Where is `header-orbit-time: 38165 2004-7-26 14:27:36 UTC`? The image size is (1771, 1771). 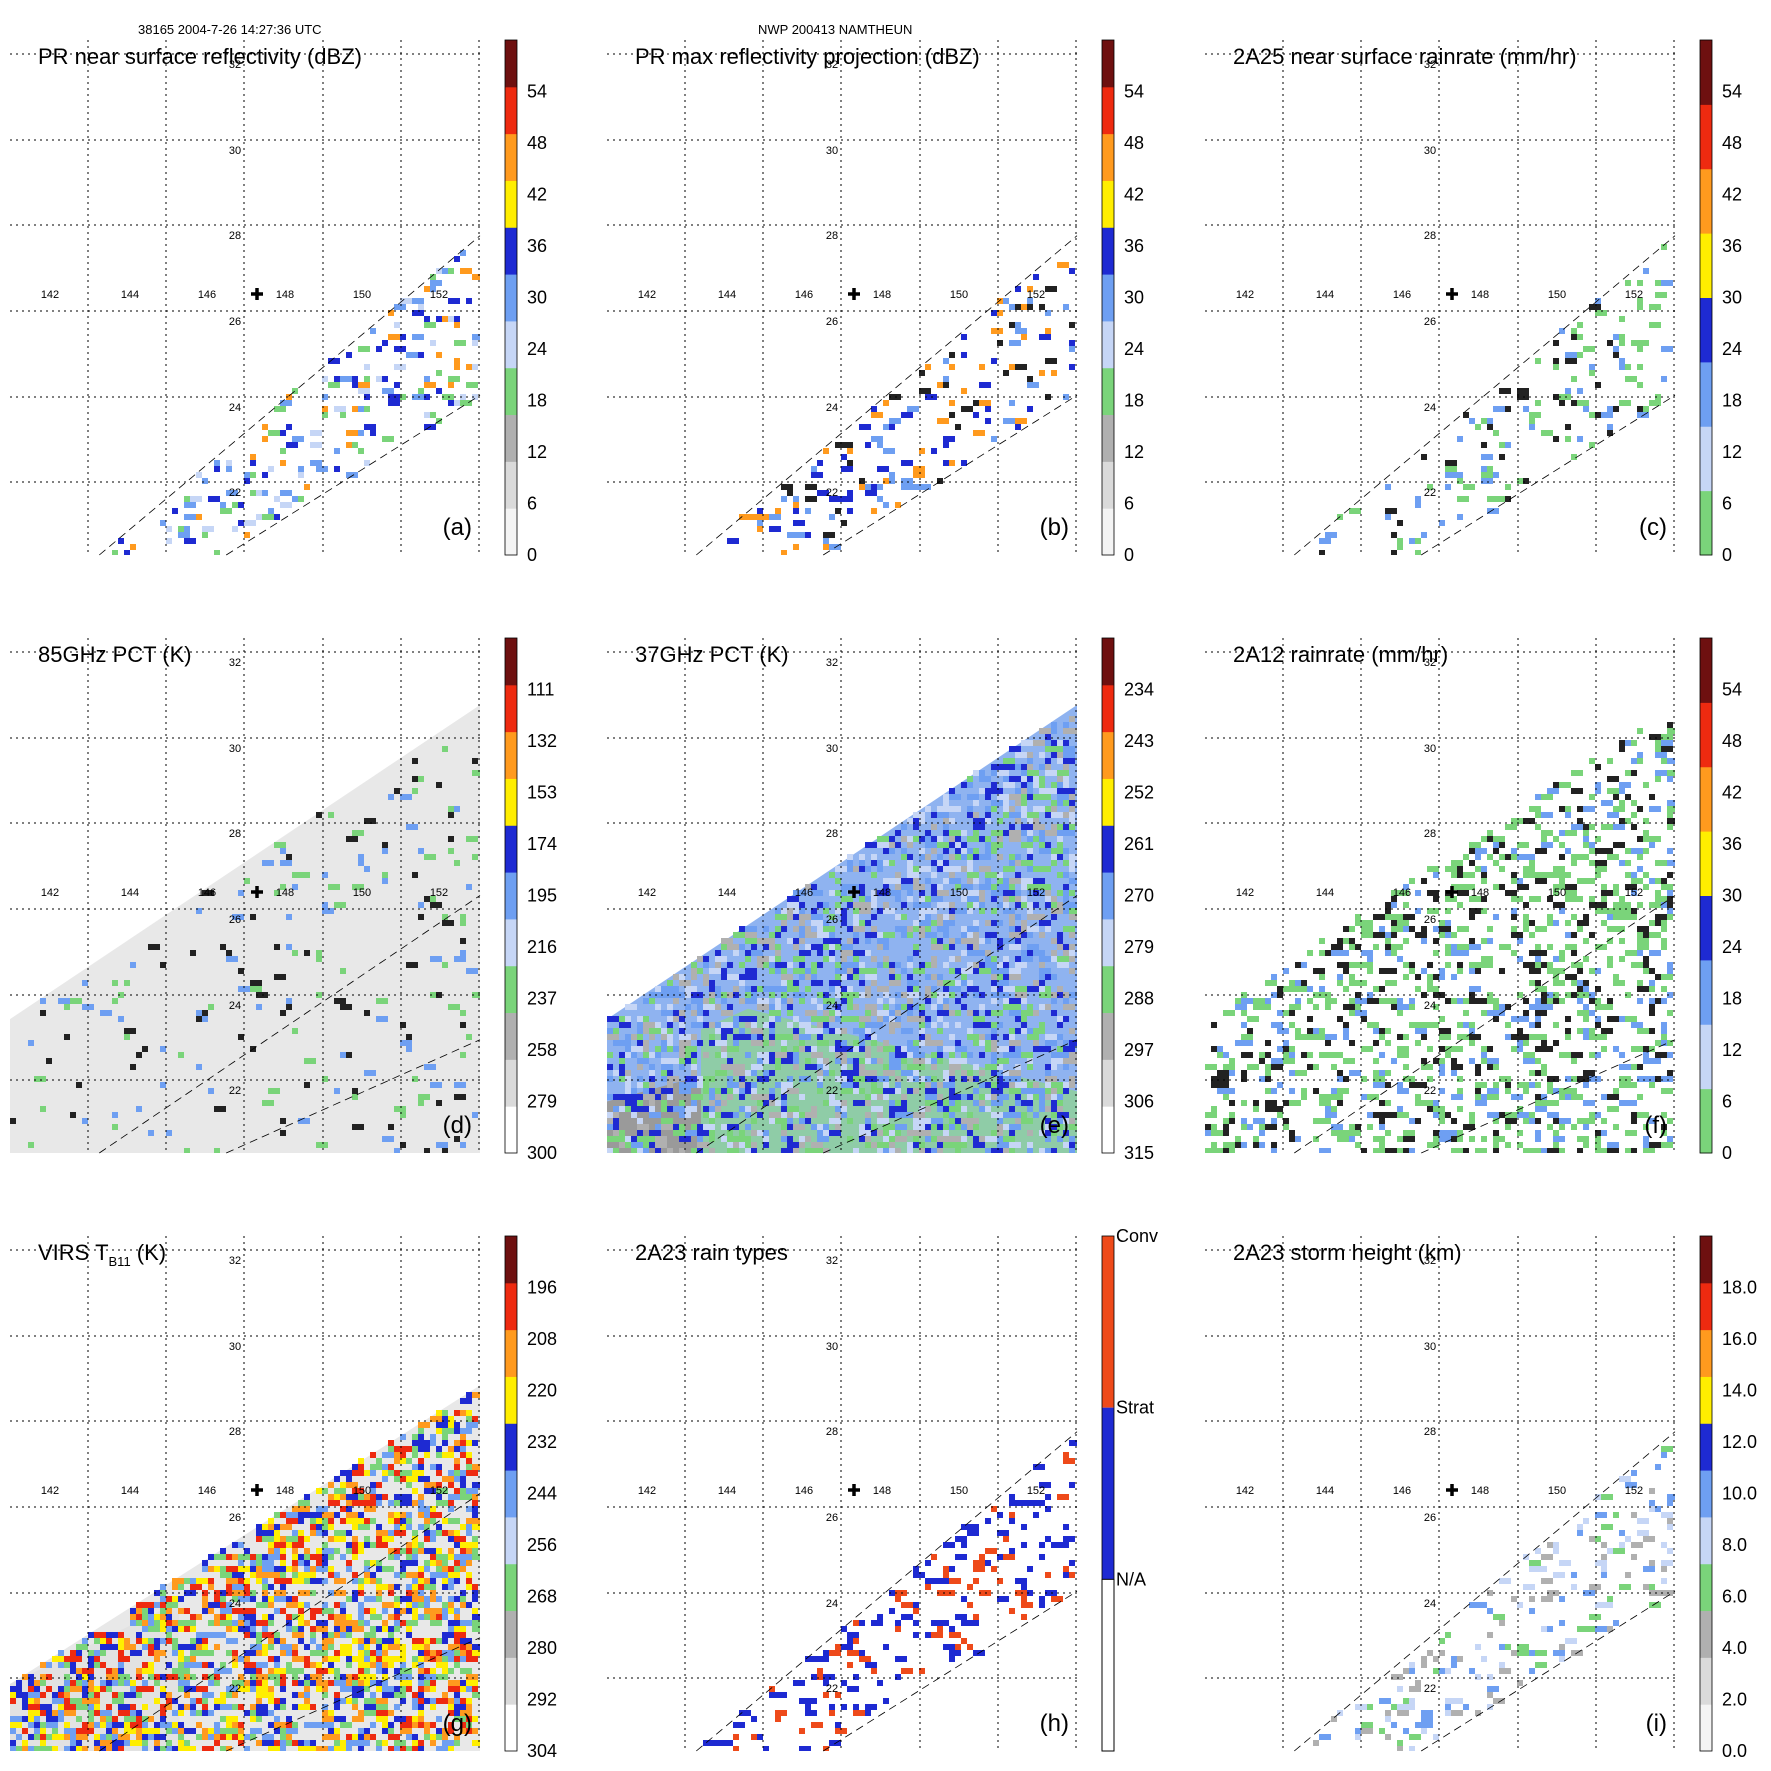 header-orbit-time: 38165 2004-7-26 14:27:36 UTC is located at coordinates (230, 29).